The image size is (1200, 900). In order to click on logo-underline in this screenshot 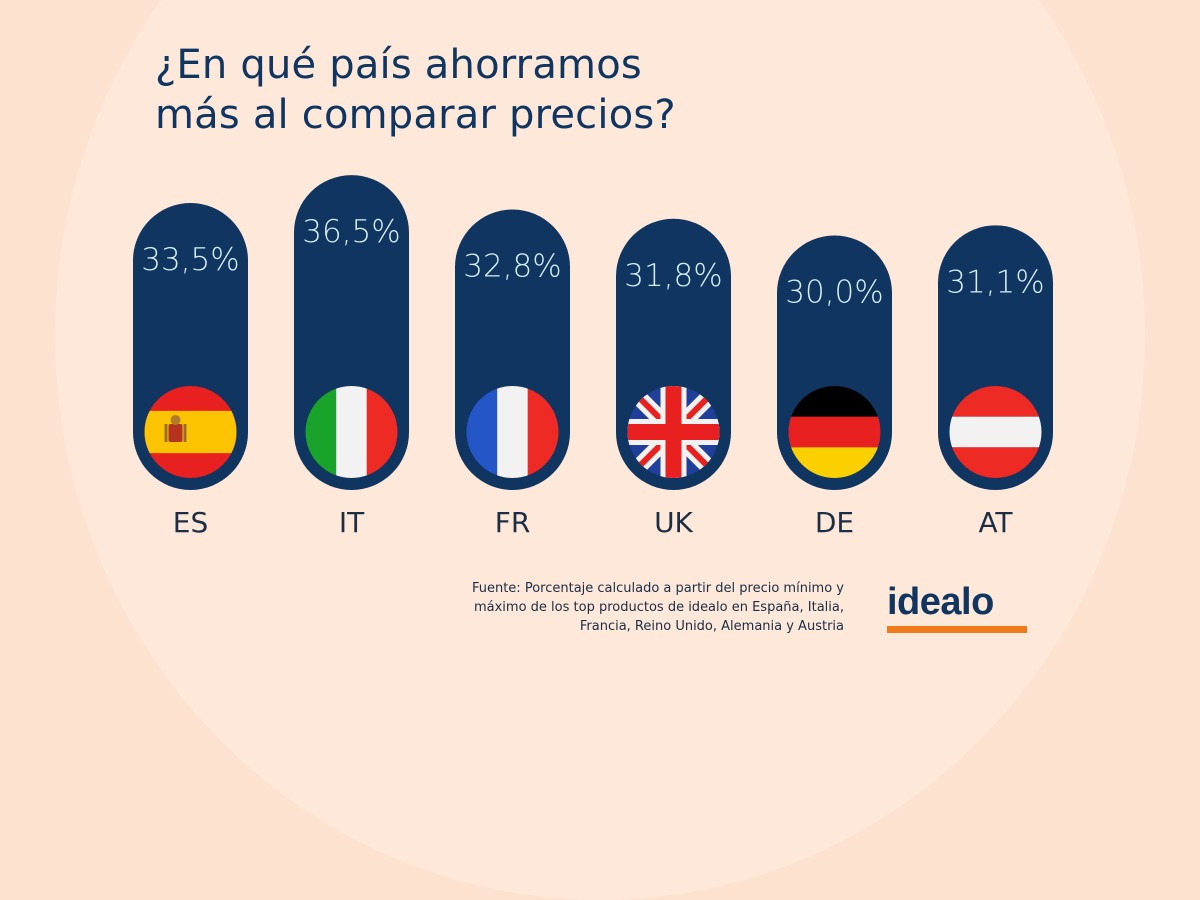, I will do `click(957, 629)`.